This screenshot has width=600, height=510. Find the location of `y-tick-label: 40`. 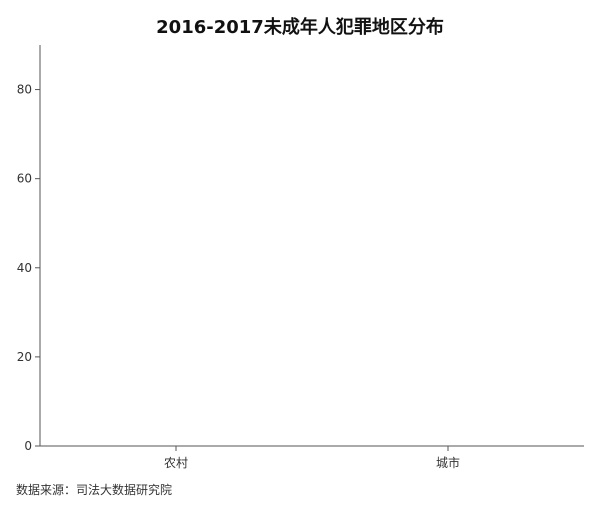

y-tick-label: 40 is located at coordinates (24, 268).